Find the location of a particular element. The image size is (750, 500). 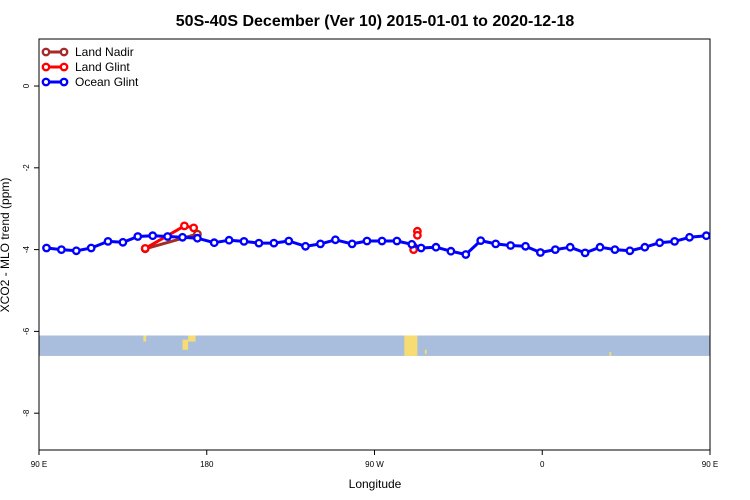

x-tick-label: 180 is located at coordinates (207, 464).